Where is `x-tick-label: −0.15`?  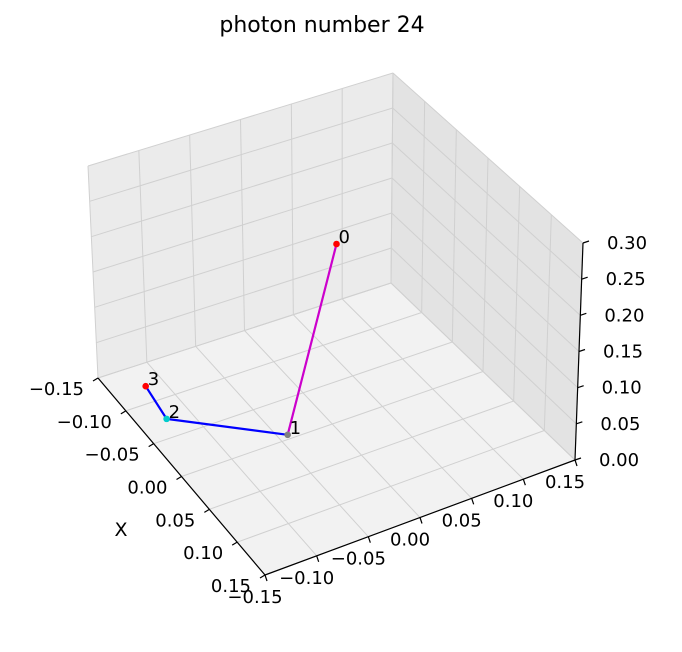 x-tick-label: −0.15 is located at coordinates (56, 389).